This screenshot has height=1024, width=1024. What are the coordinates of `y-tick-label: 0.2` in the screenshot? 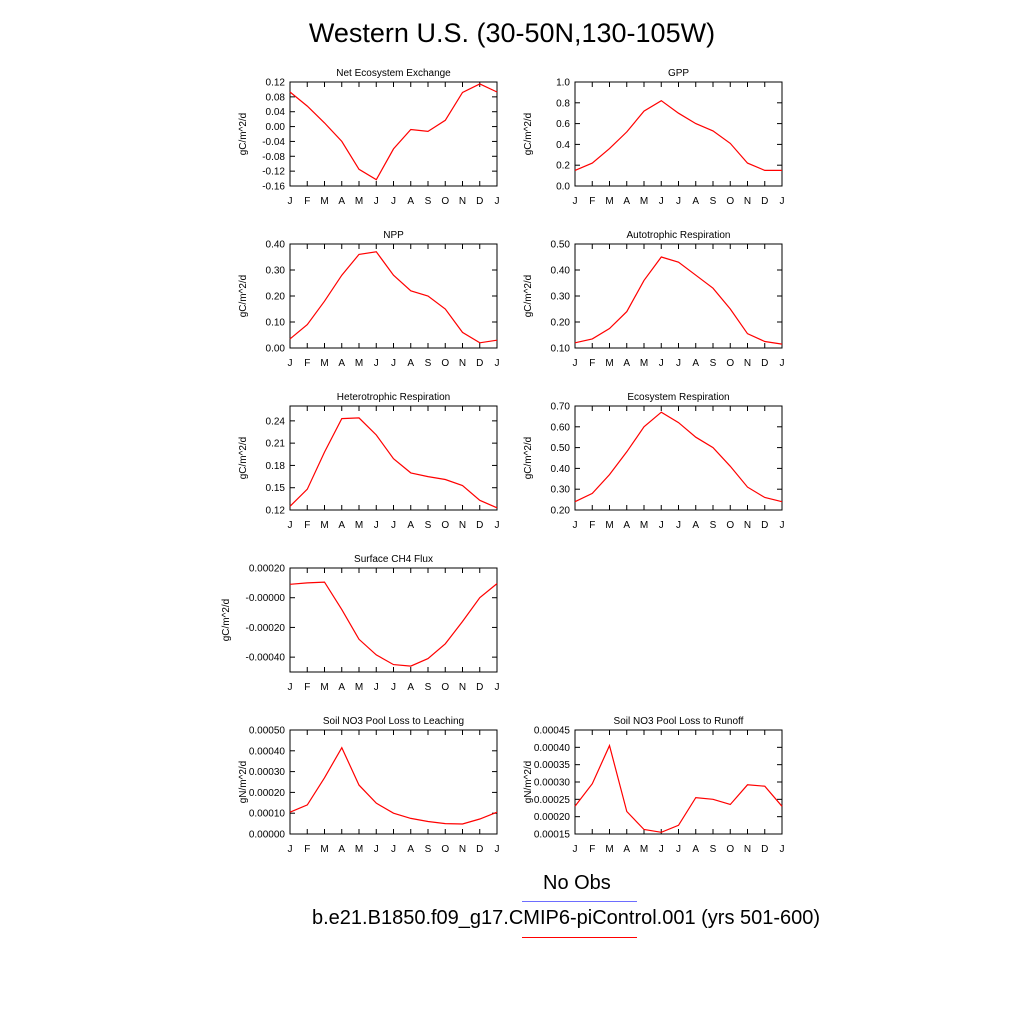 It's located at (563, 166).